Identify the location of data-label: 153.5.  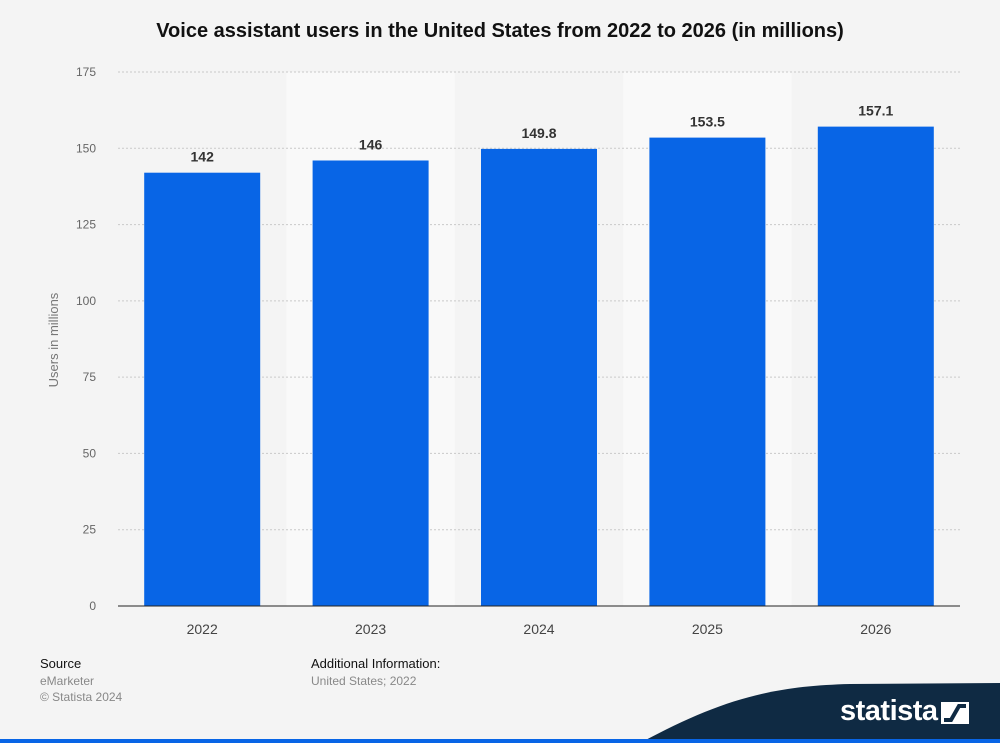
(707, 122).